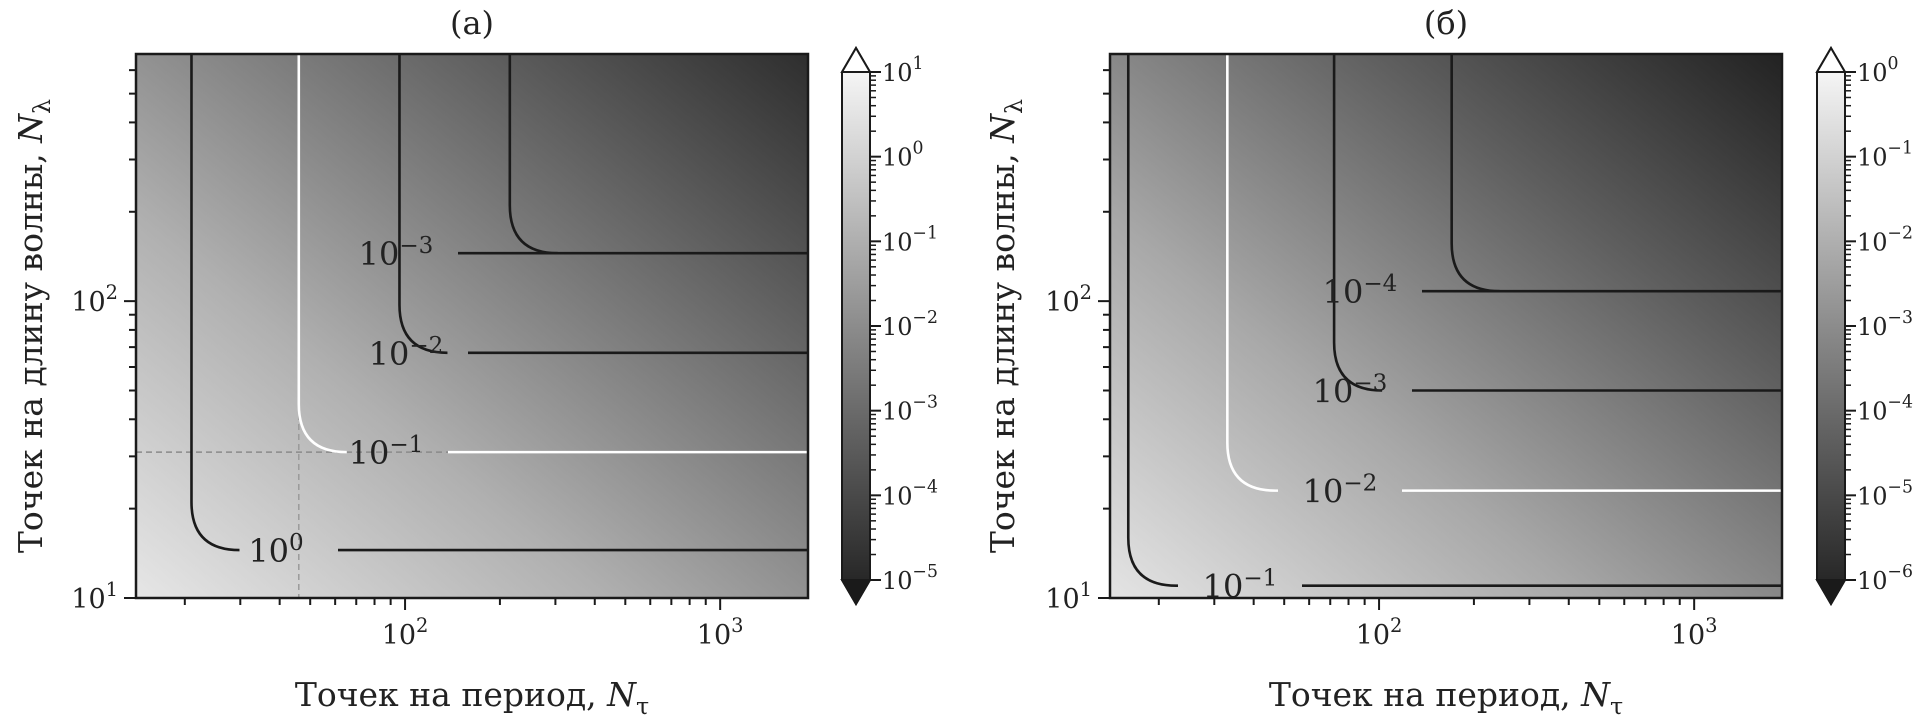 Image resolution: width=1916 pixels, height=724 pixels. I want to click on panel-title: (б), so click(1446, 23).